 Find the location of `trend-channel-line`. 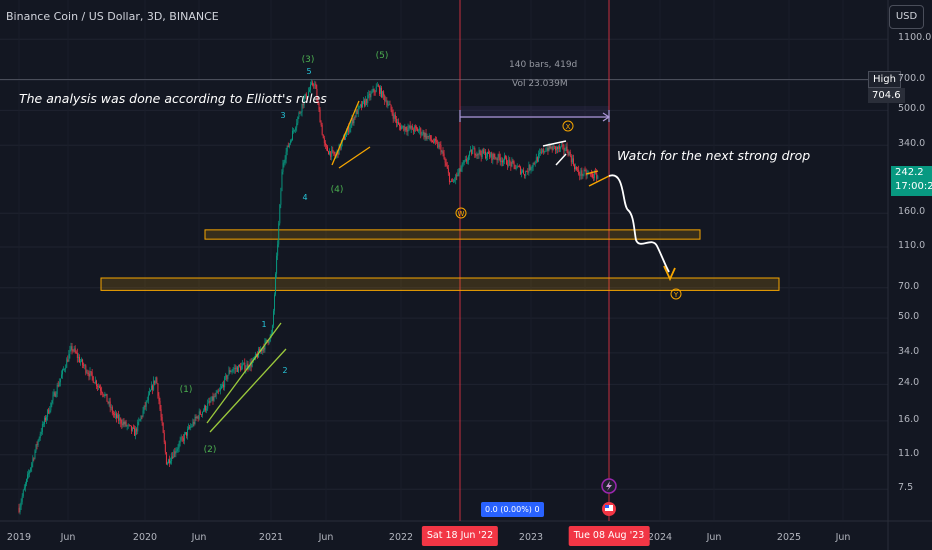

trend-channel-line is located at coordinates (248, 390).